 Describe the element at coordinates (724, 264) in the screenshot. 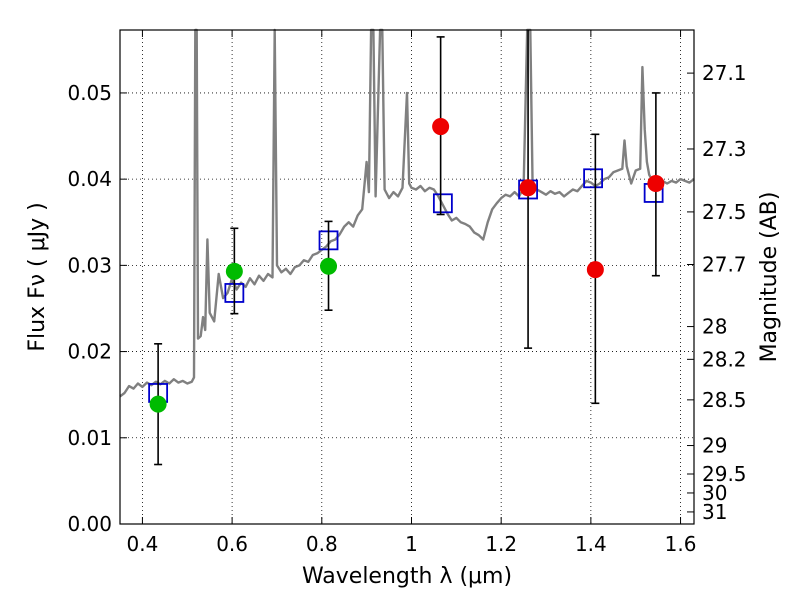

I see `mag-tick-label: 27.7` at that location.